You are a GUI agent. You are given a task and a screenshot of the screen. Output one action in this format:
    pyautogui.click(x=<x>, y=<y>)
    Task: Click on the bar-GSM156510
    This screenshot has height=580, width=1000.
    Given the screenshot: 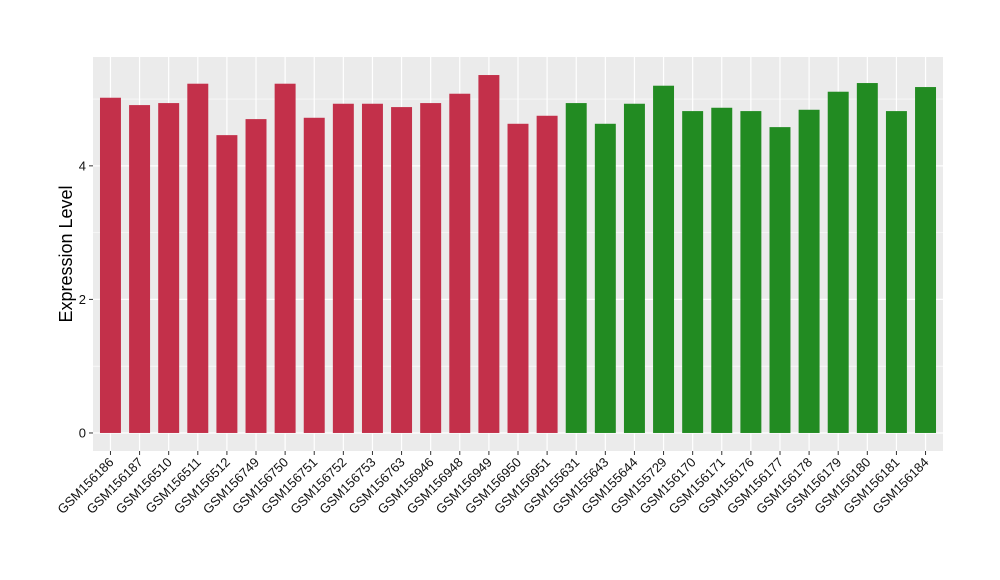 What is the action you would take?
    pyautogui.click(x=169, y=268)
    